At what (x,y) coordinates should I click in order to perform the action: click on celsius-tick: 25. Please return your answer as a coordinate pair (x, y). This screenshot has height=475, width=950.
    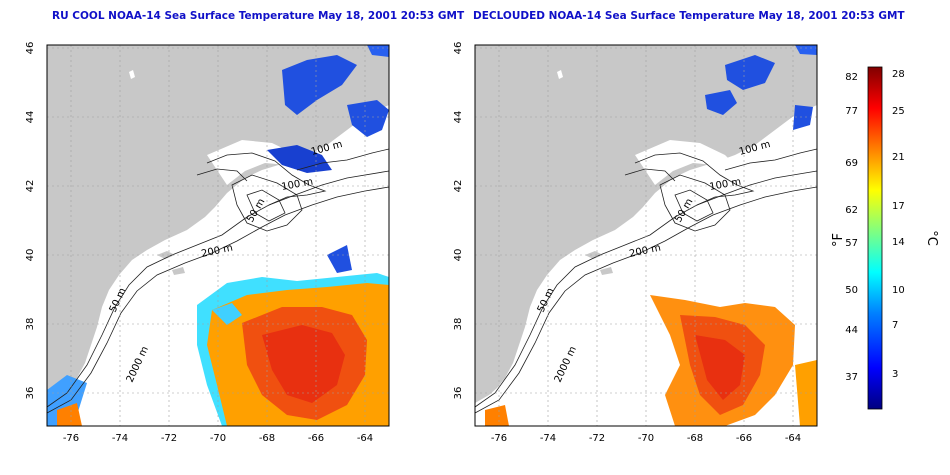
    Looking at the image, I should click on (898, 111).